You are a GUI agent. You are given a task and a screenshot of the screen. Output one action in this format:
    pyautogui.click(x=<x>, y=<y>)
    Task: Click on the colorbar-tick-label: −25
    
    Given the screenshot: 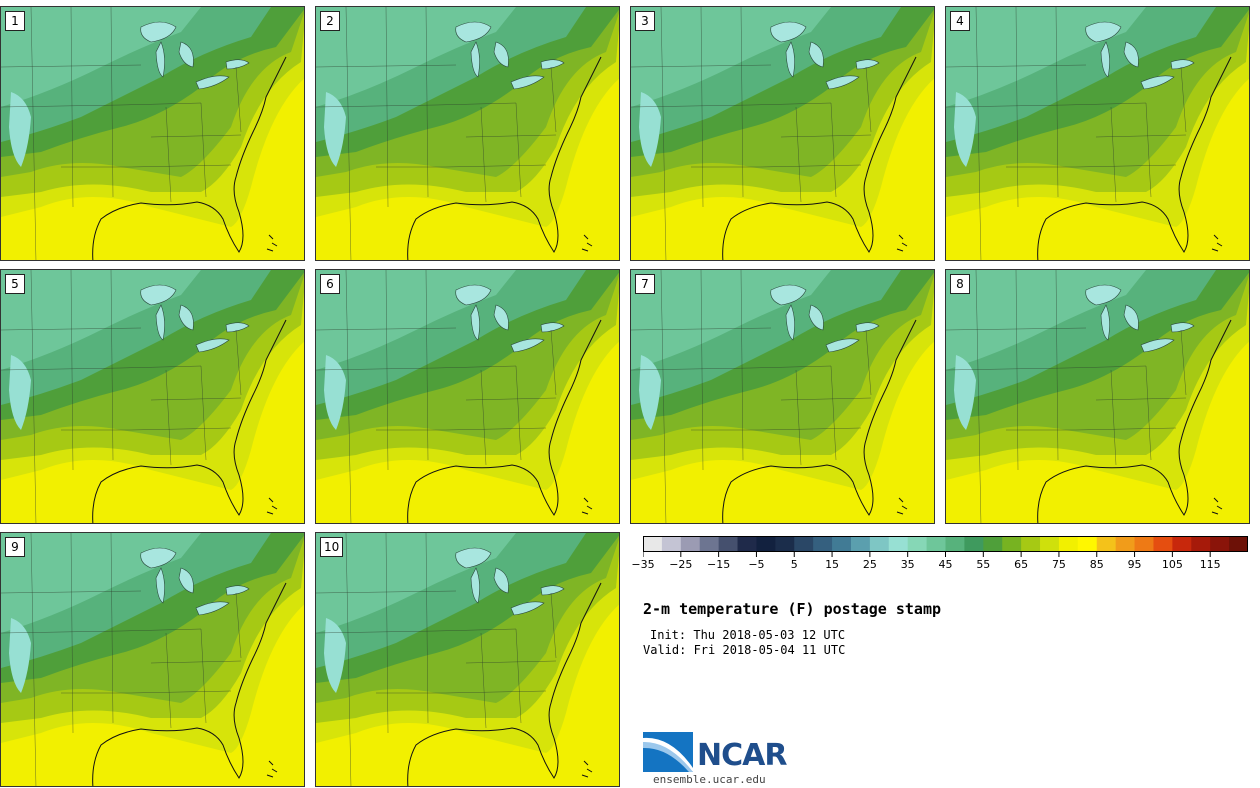 What is the action you would take?
    pyautogui.click(x=681, y=564)
    